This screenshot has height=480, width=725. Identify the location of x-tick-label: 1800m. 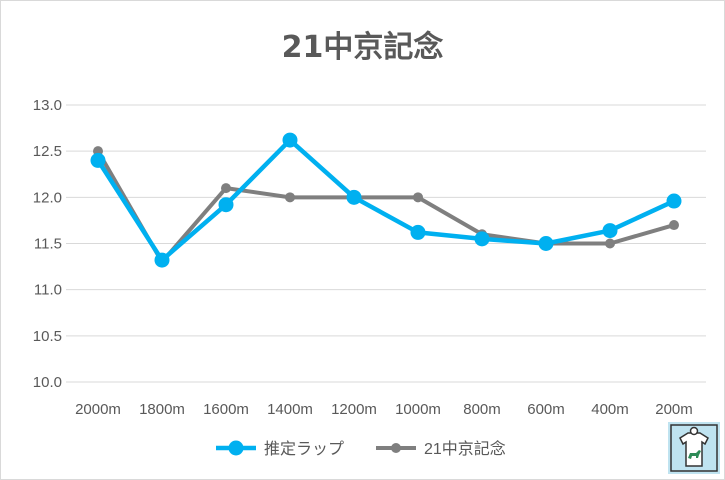
(162, 409).